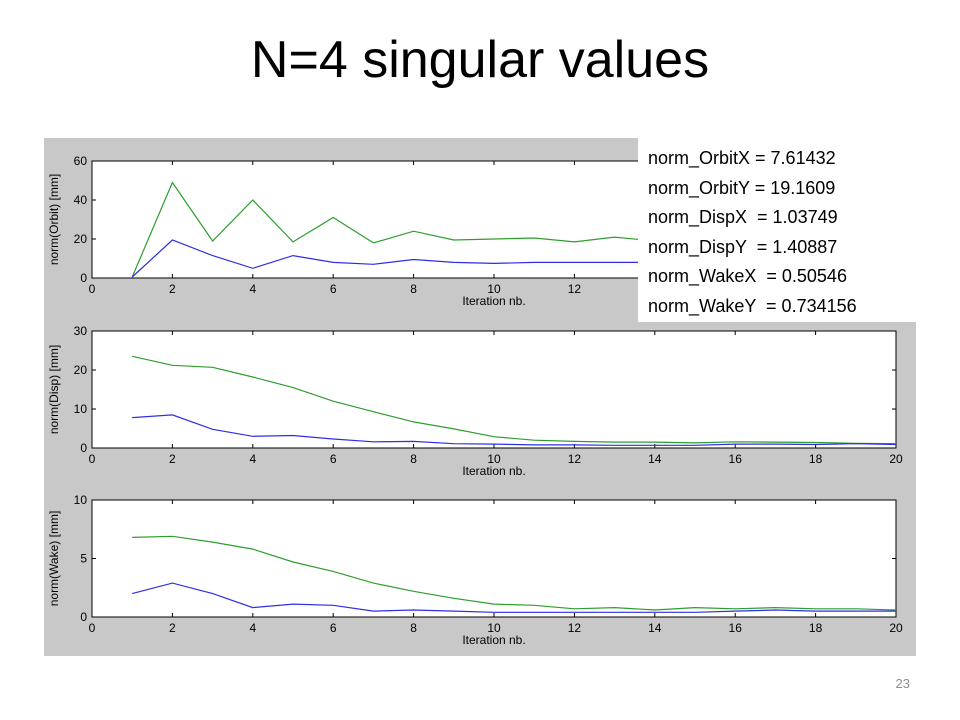 Image resolution: width=960 pixels, height=720 pixels. Describe the element at coordinates (54, 559) in the screenshot. I see `y-axis-label: norm(Wake) [mm]` at that location.